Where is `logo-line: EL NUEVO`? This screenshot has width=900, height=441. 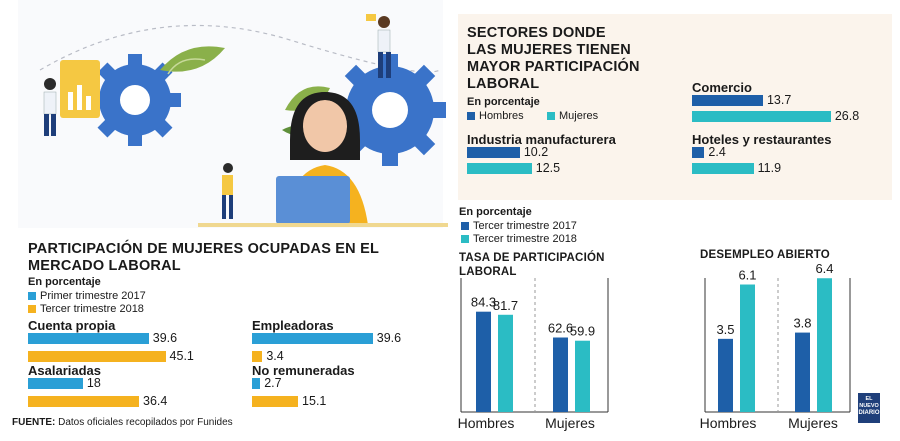
logo-line: EL NUEVO is located at coordinates (869, 402).